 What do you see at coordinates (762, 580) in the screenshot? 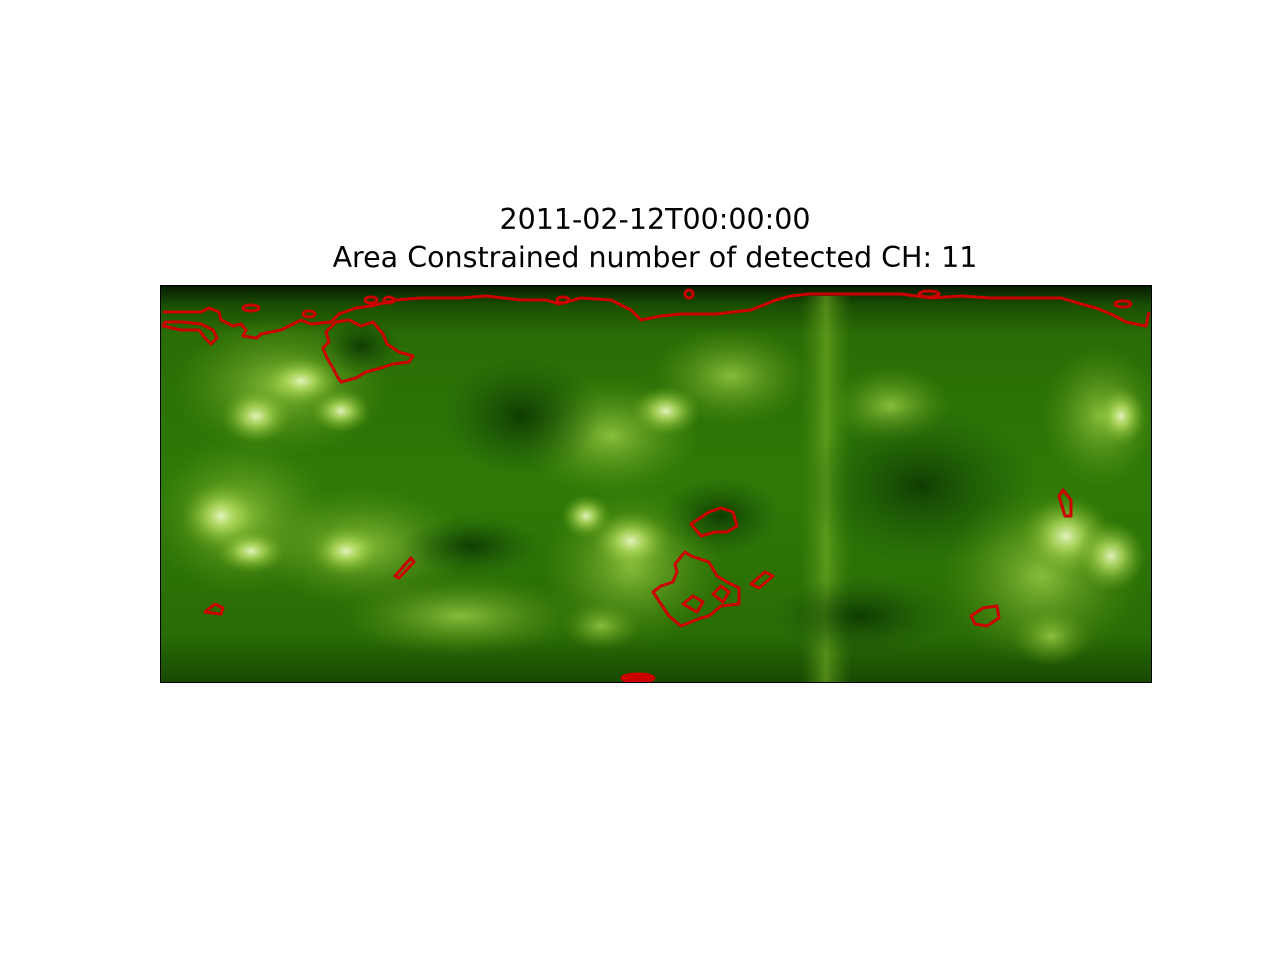
I see `ch-contour-slanted-mid` at bounding box center [762, 580].